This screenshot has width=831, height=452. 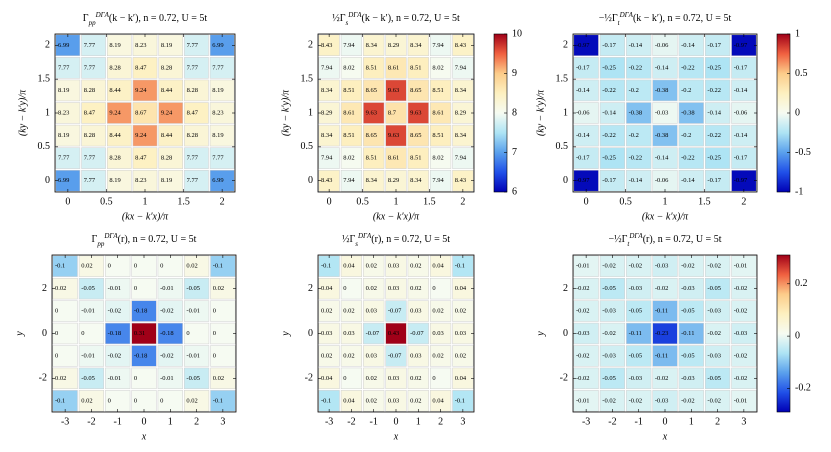 What do you see at coordinates (665, 240) in the screenshot?
I see `chart-title: −½ΓtDΓA(r), n = 0.72, U = 5t` at bounding box center [665, 240].